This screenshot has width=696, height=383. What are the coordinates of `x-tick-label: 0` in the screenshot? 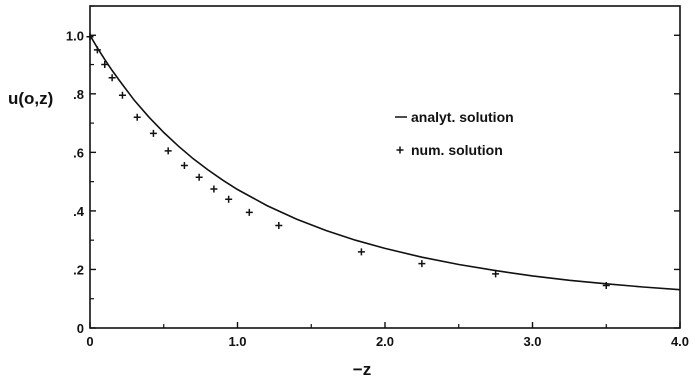 It's located at (89, 341).